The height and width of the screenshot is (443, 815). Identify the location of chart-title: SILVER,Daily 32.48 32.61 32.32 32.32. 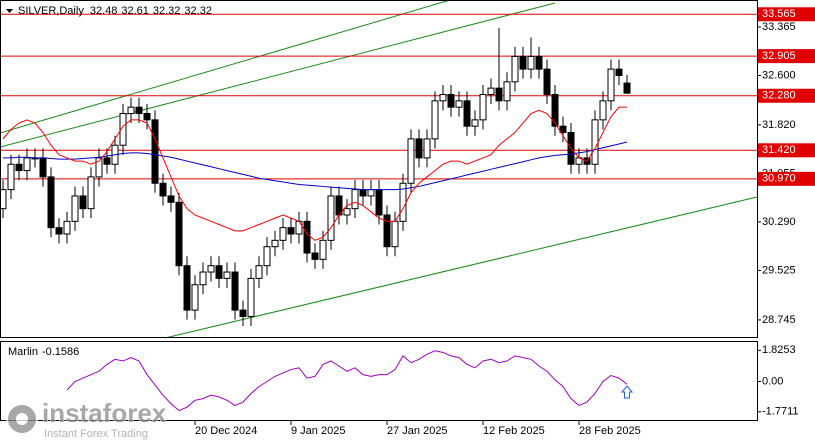
(115, 11).